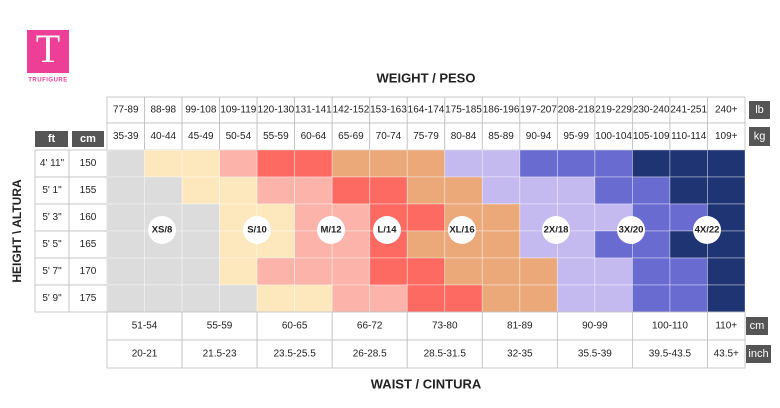 The width and height of the screenshot is (780, 408). What do you see at coordinates (239, 136) in the screenshot?
I see `weight-kg: 50-54` at bounding box center [239, 136].